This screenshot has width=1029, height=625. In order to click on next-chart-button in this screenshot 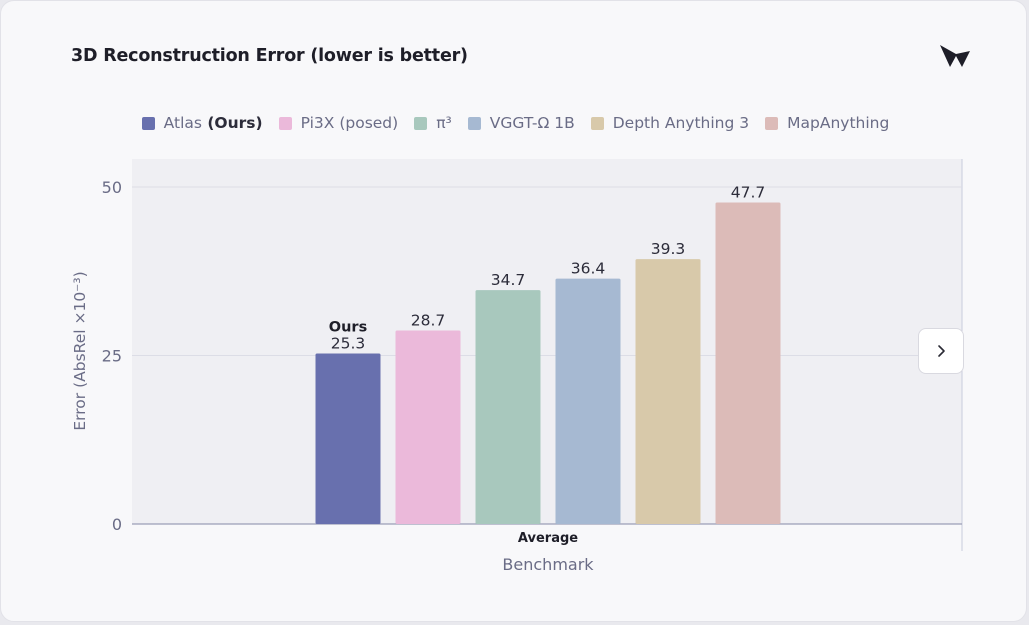, I will do `click(941, 351)`.